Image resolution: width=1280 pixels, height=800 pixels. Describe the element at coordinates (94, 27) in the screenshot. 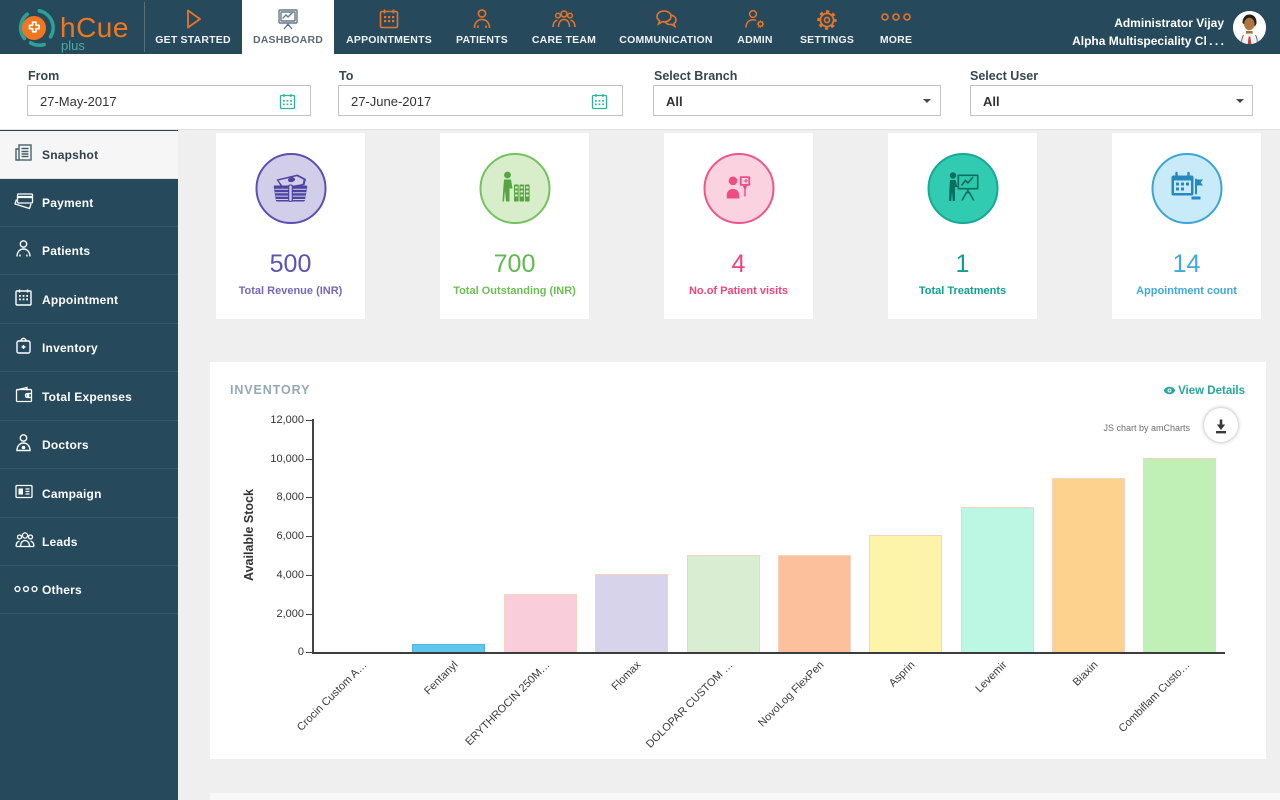

I see `svg-text: hCue` at that location.